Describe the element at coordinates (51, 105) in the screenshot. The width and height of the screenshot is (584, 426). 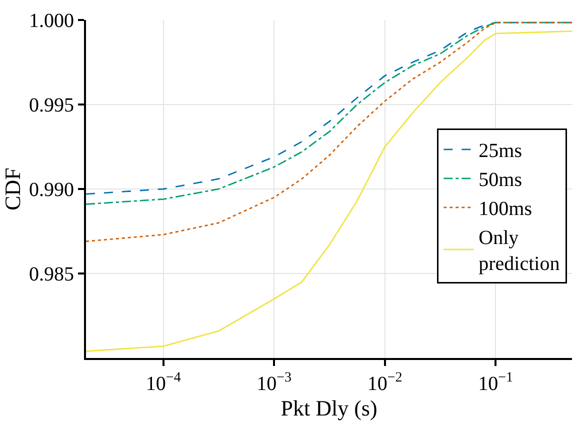
I see `y-tick-label: 0.995` at that location.